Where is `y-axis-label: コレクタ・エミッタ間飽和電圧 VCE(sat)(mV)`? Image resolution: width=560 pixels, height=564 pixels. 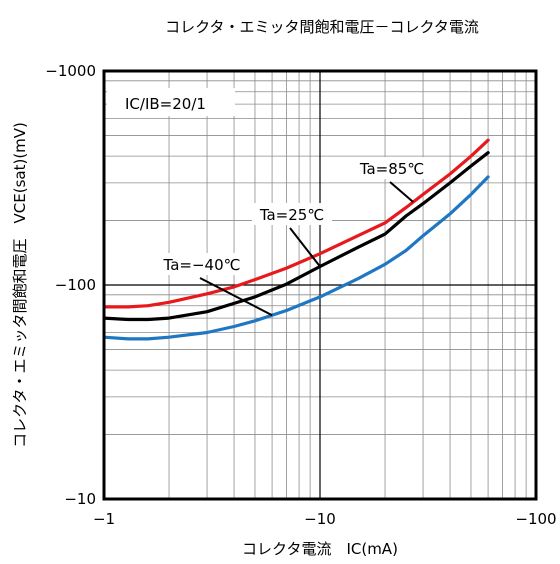 y-axis-label: コレクタ・エミッタ間飽和電圧 VCE(sat)(mV) is located at coordinates (20, 285).